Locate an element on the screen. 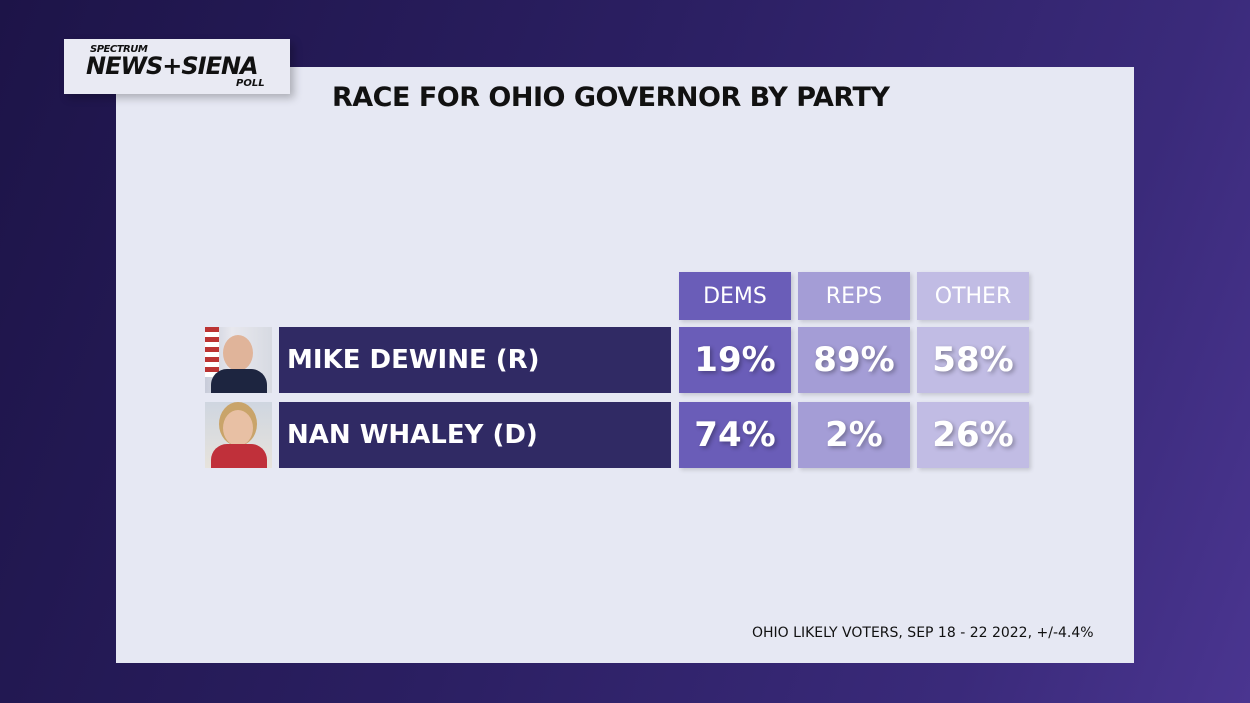 The image size is (1250, 703). candidate-name-dewine: MIKE DEWINE (R) is located at coordinates (475, 360).